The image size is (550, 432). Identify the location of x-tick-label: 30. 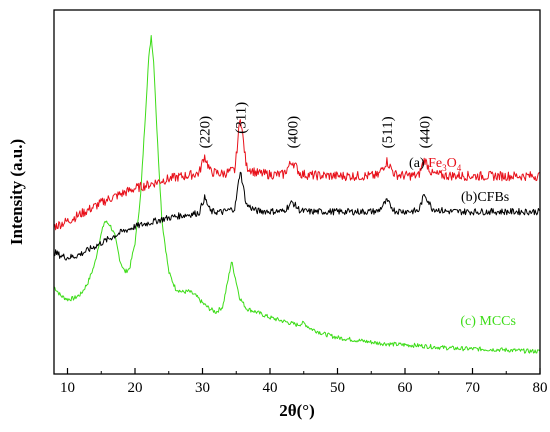
(202, 388).